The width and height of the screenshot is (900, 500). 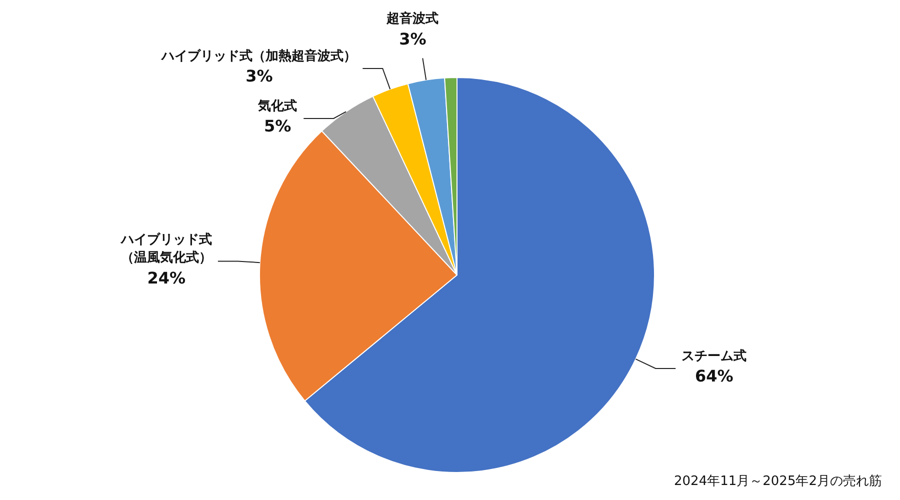 What do you see at coordinates (278, 126) in the screenshot?
I see `data-label: 5%` at bounding box center [278, 126].